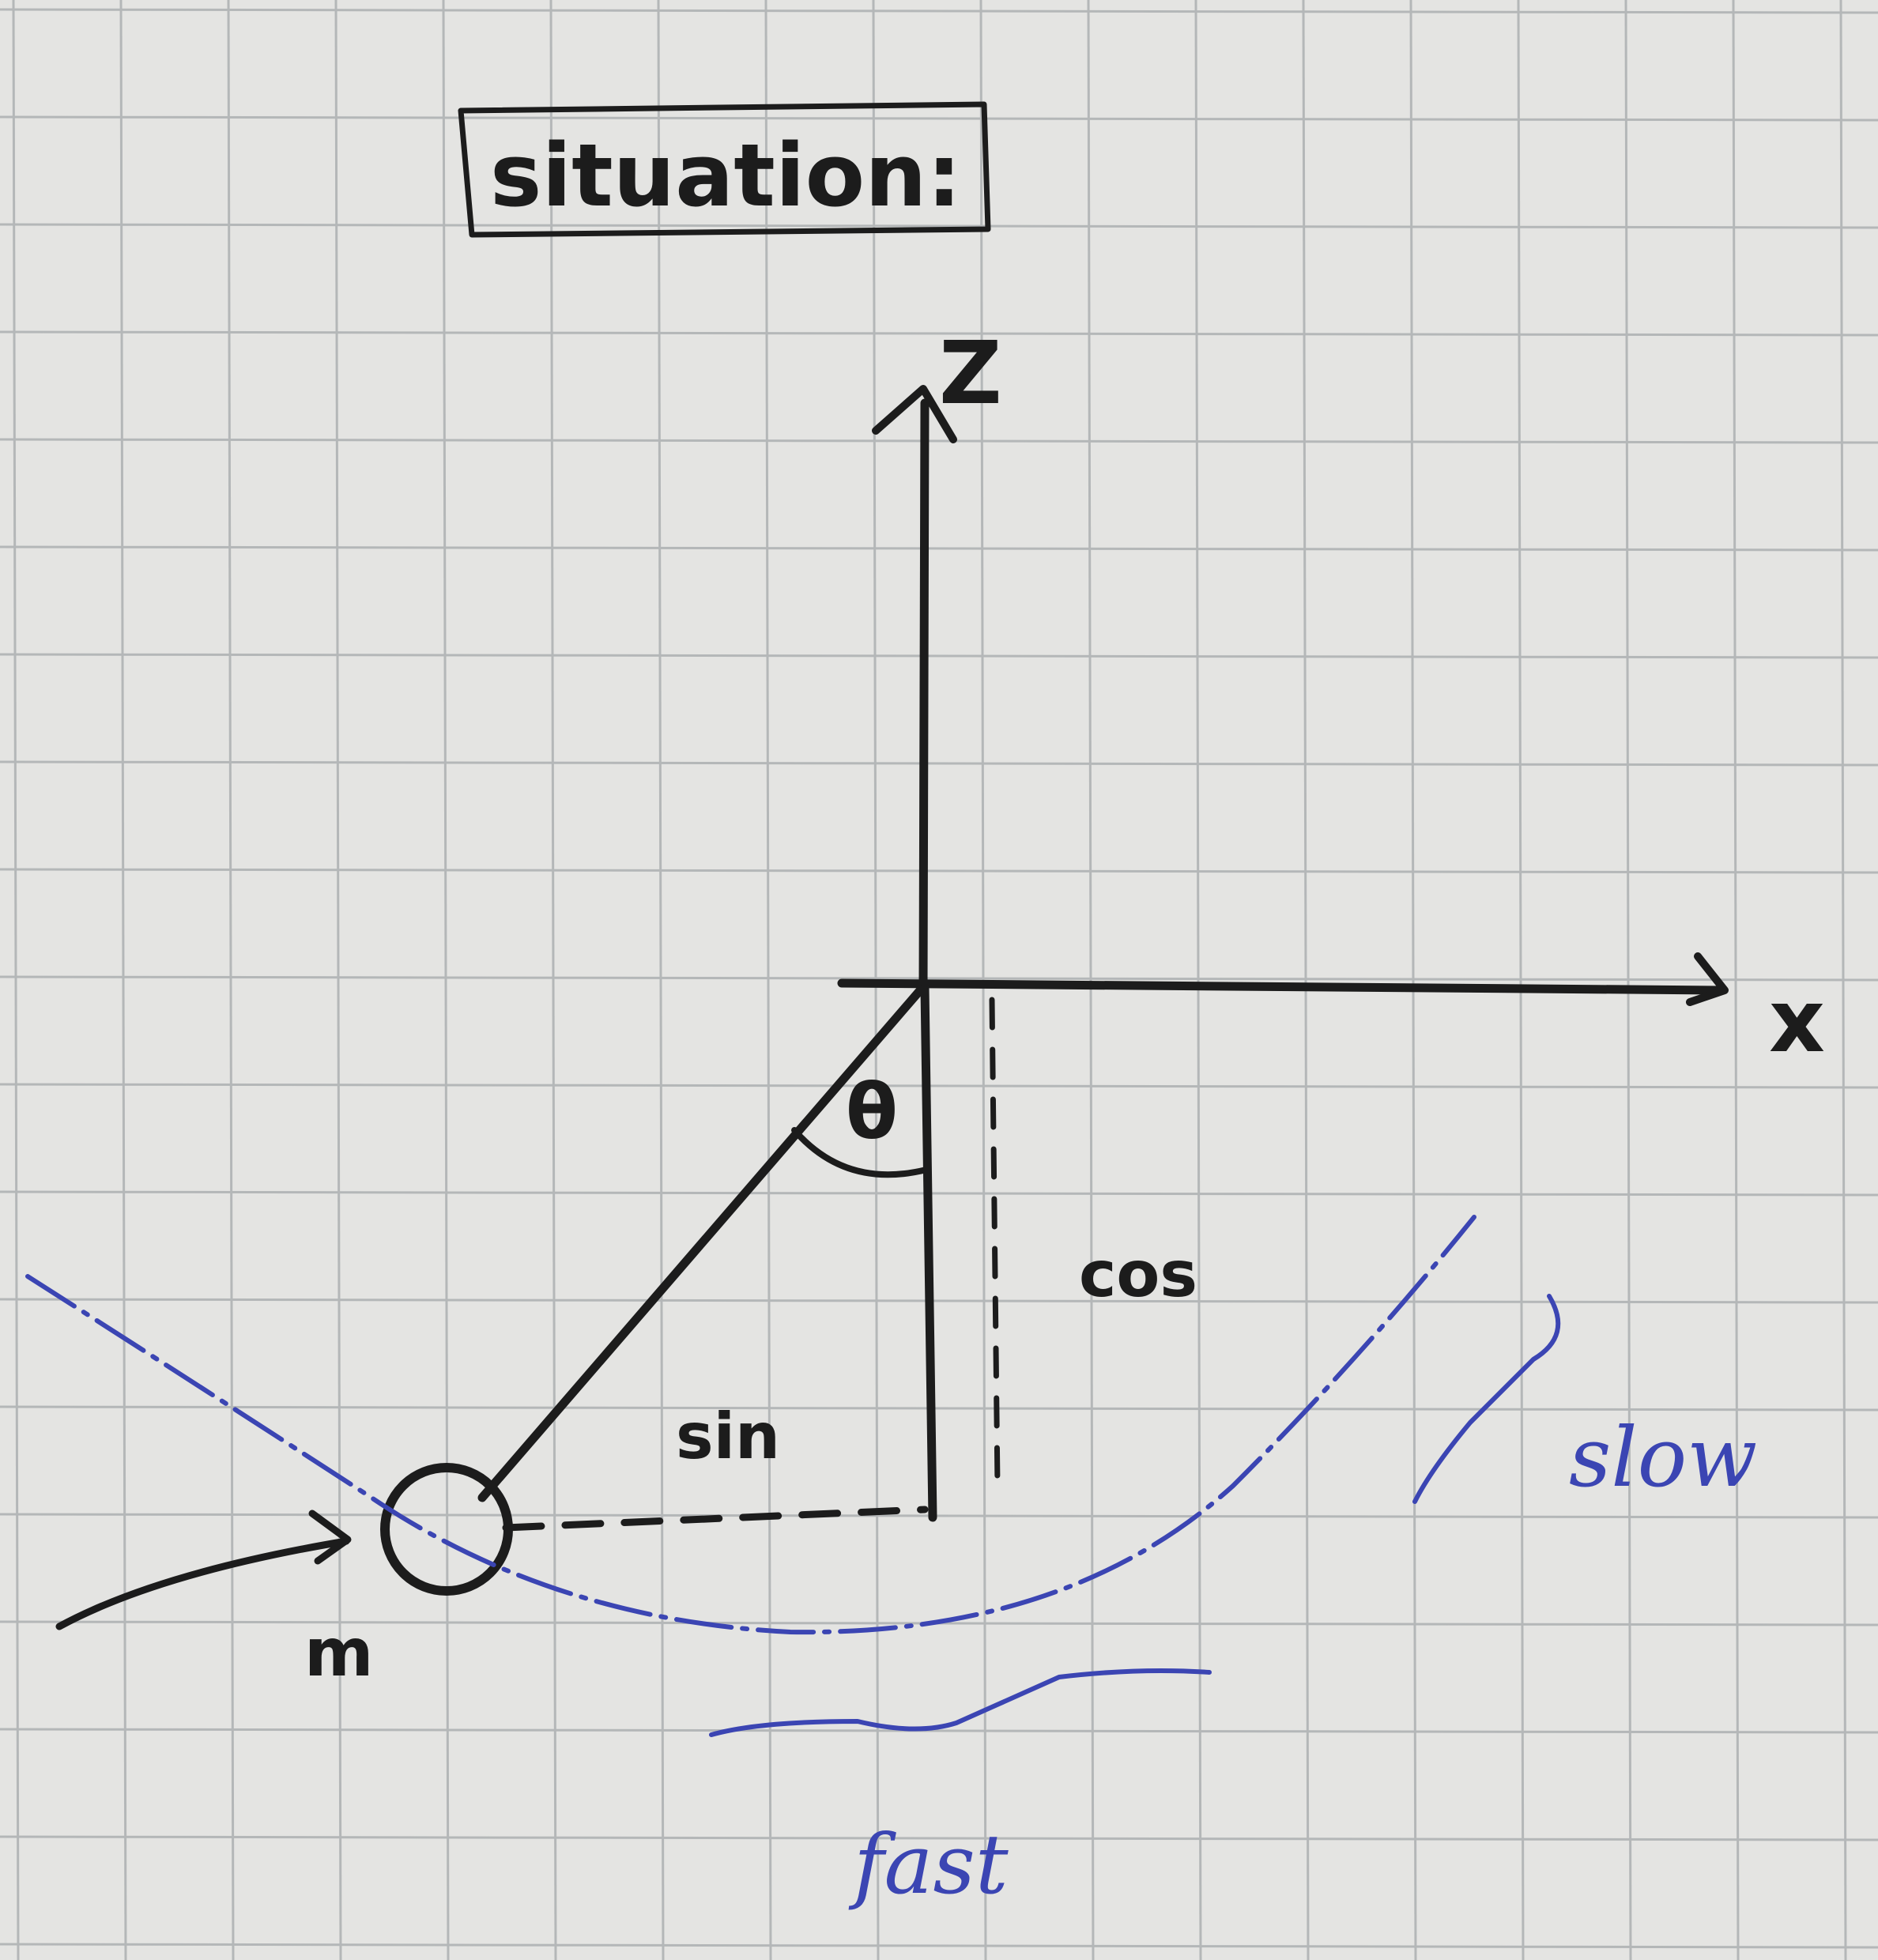 The width and height of the screenshot is (1878, 1960). I want to click on mass-label: m, so click(339, 1652).